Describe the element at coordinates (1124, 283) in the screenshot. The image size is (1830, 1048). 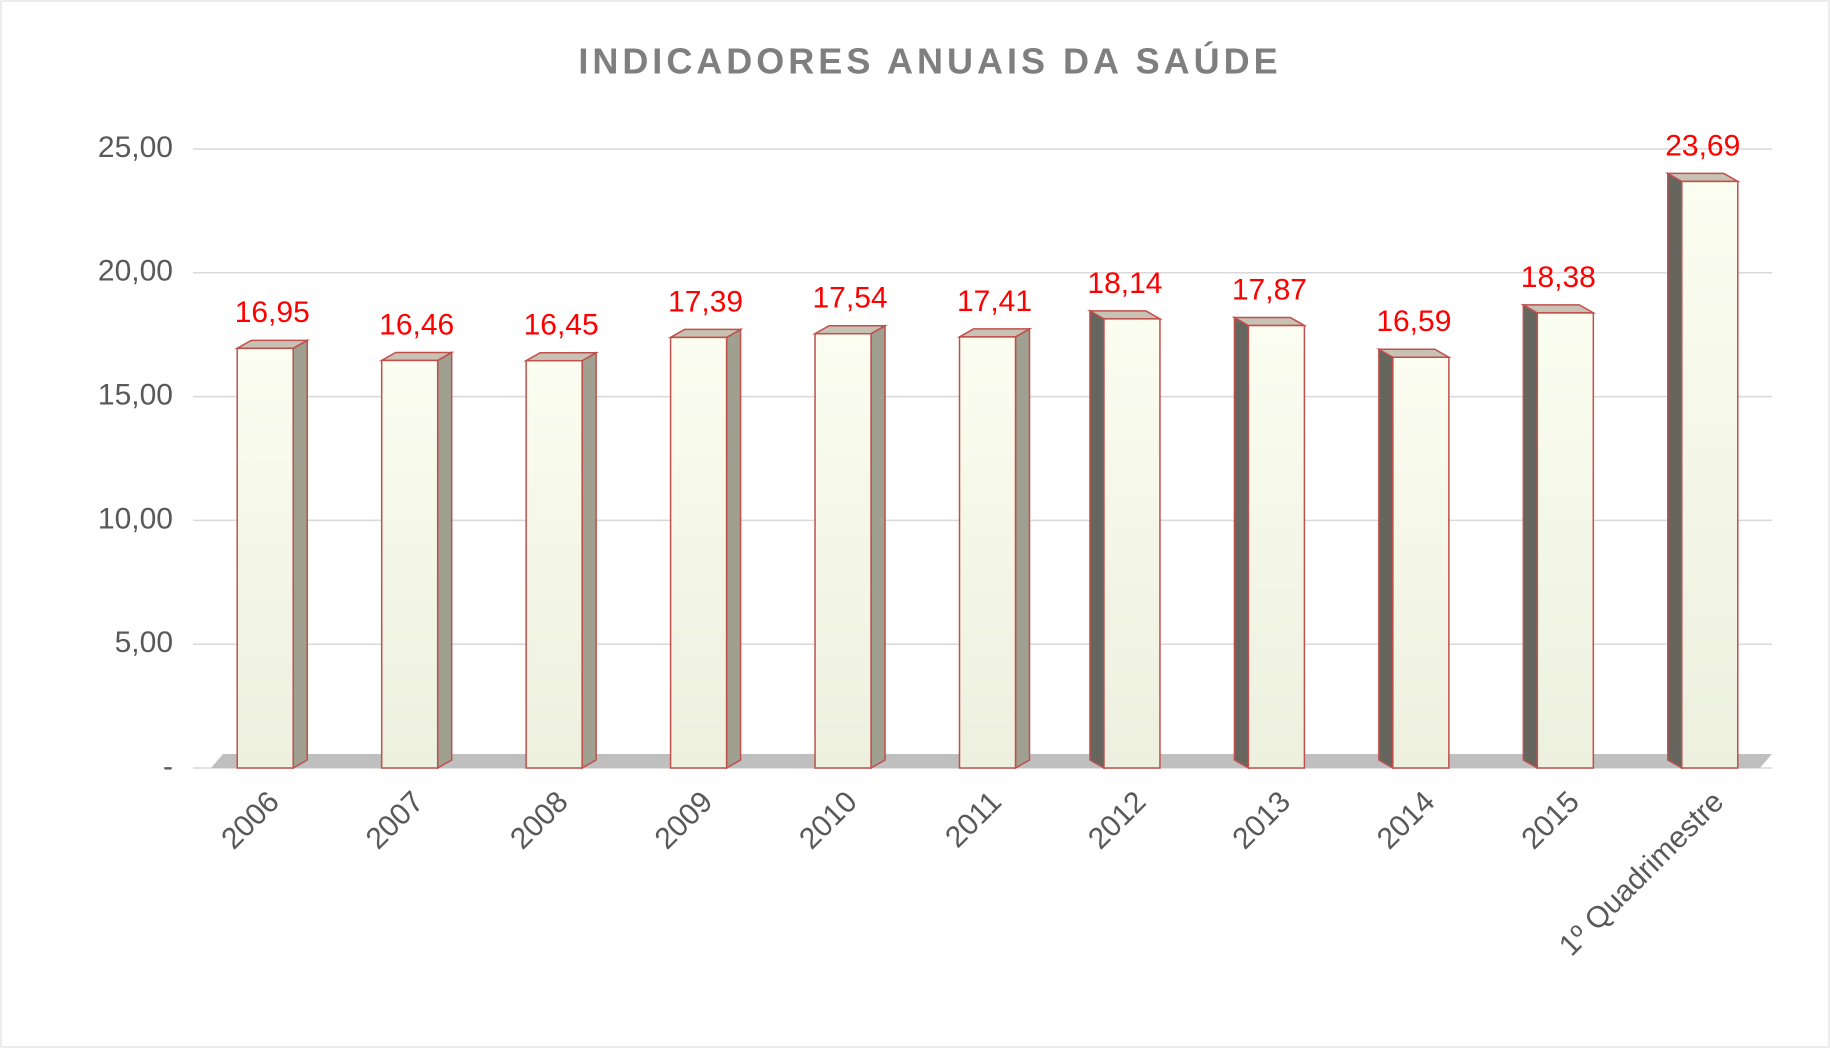
I see `value-label: 18,14` at that location.